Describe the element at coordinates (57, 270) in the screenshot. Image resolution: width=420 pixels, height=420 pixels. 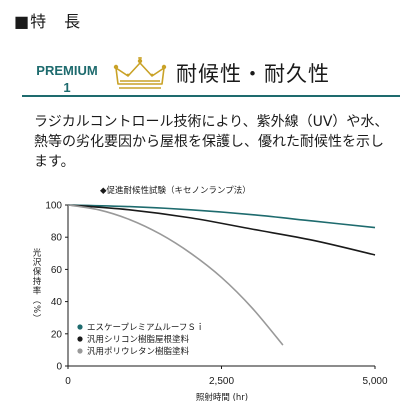
I see `y-tick-label: 60` at that location.